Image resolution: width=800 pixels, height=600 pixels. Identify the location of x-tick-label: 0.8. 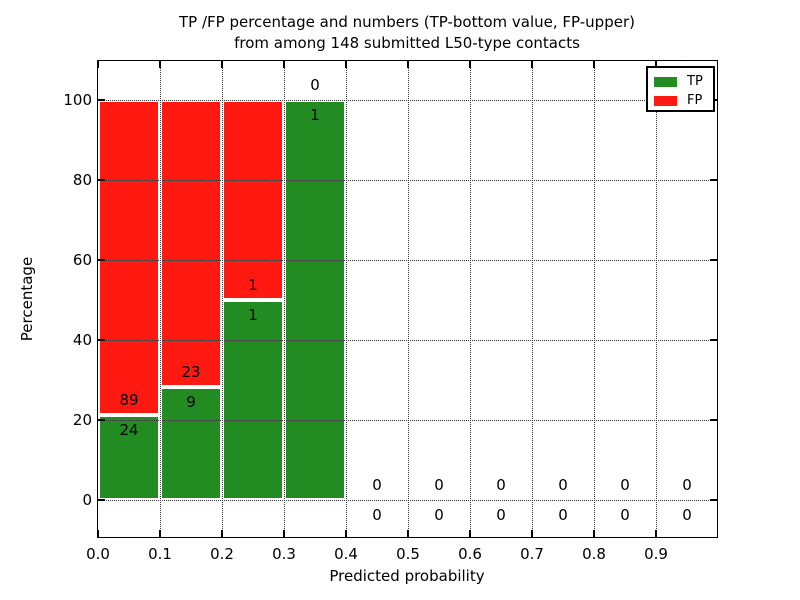
(594, 554).